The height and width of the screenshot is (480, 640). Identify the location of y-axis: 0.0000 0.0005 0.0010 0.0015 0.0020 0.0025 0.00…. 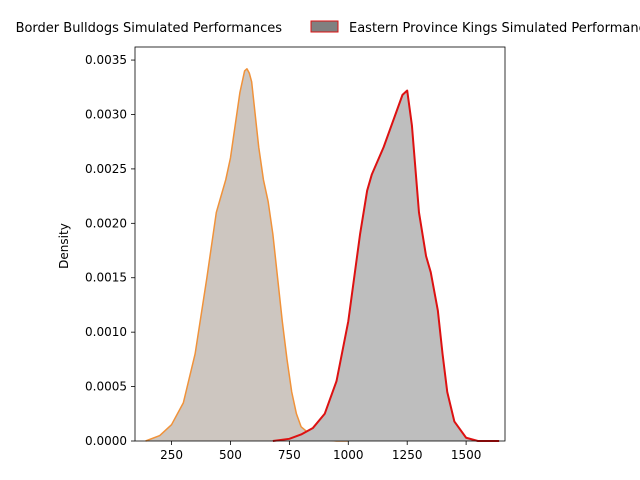
(110, 250).